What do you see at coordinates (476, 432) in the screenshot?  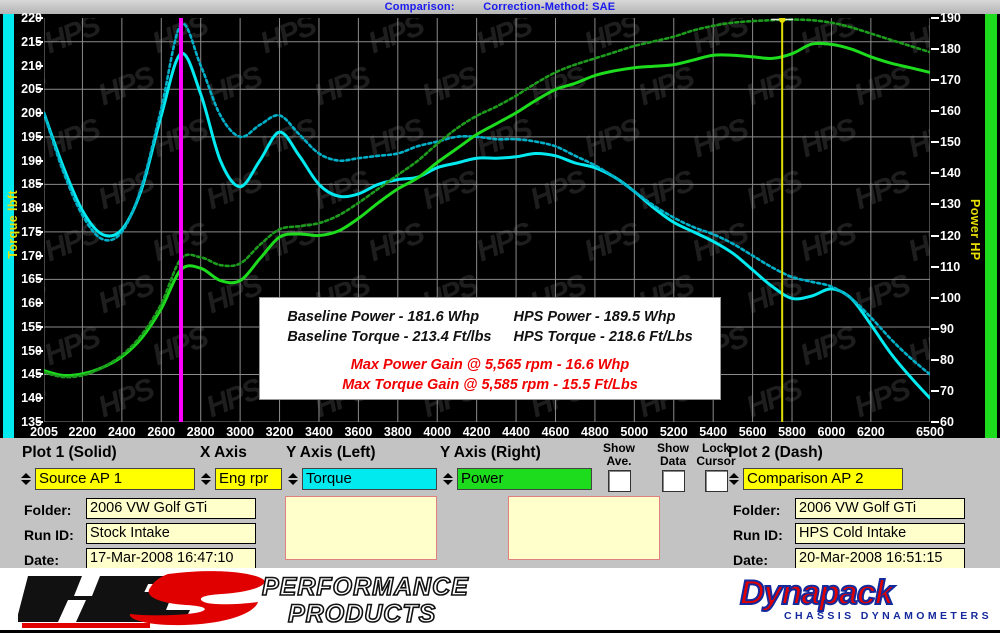 I see `x-axis-tick-label: 4200` at bounding box center [476, 432].